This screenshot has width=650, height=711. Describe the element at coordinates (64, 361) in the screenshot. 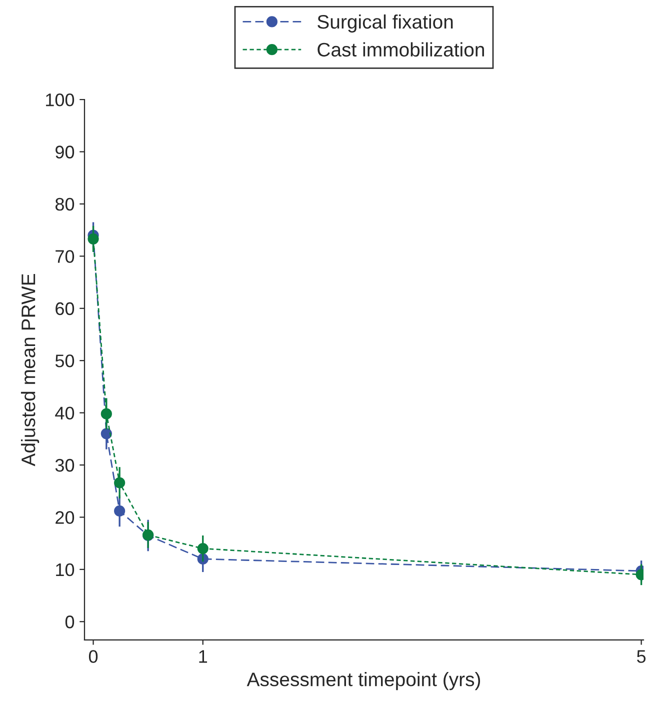

I see `y-tick-label: 50` at that location.